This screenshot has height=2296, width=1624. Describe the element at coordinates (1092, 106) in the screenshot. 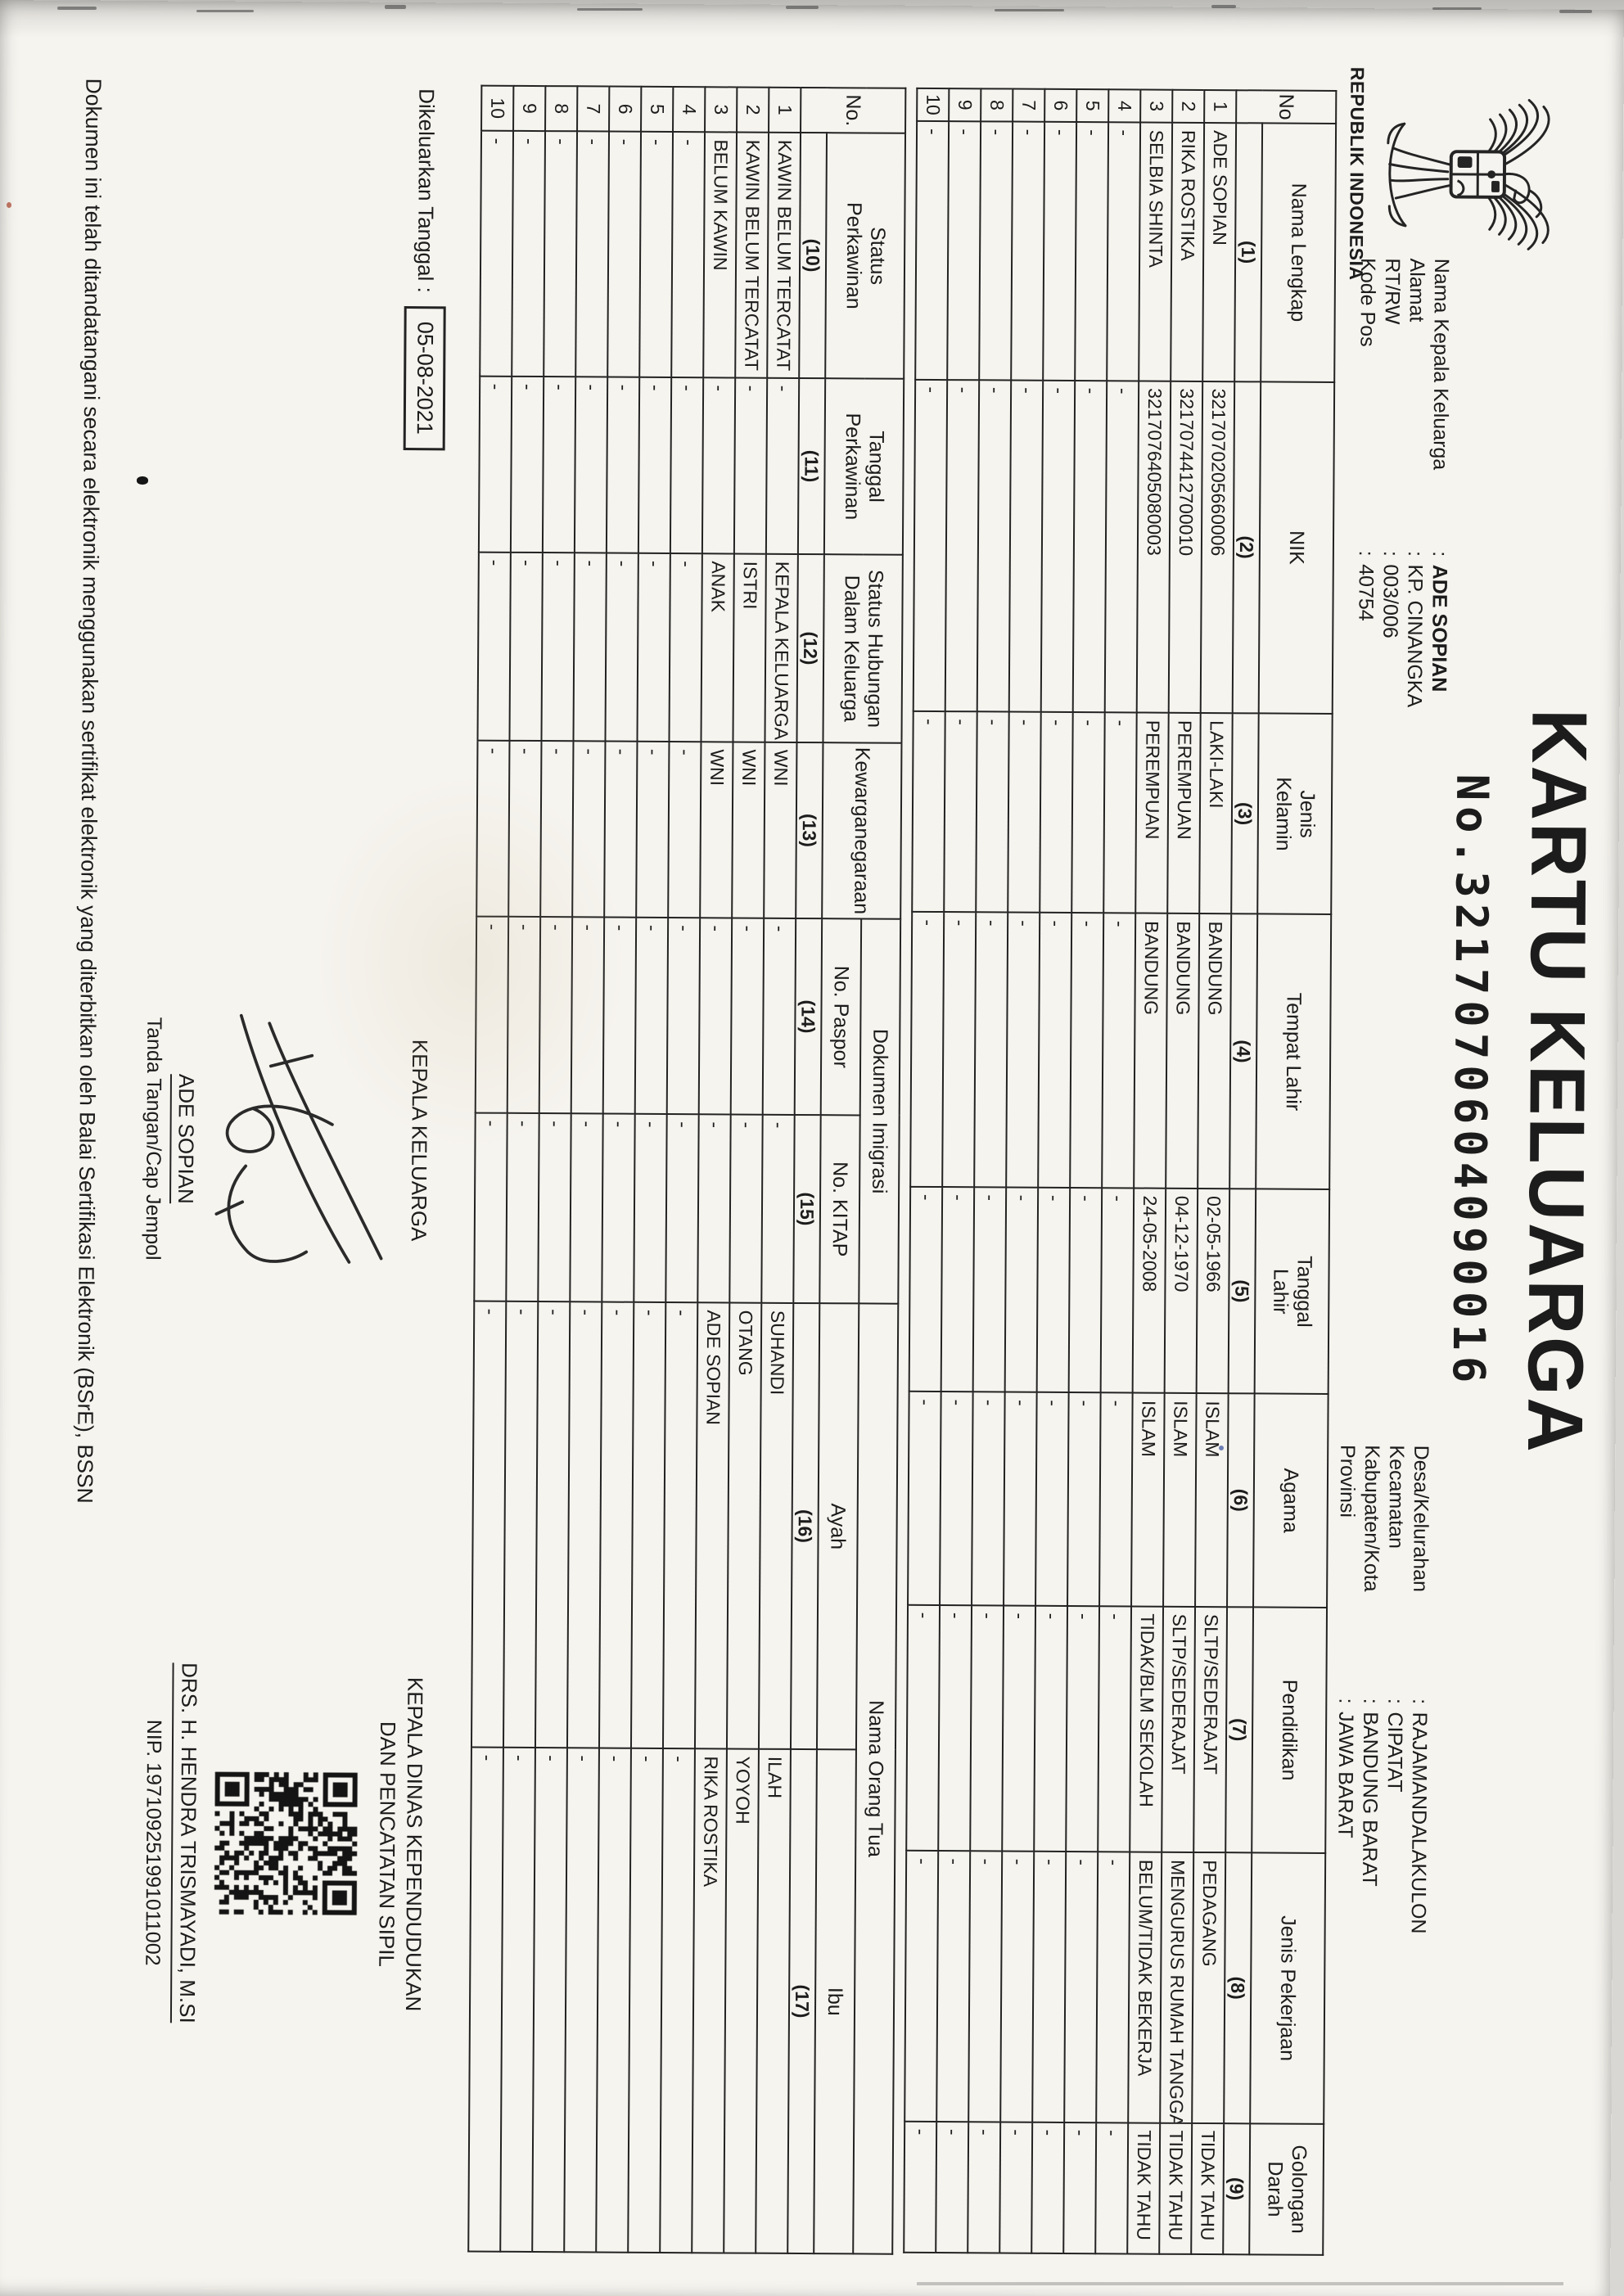

I see `cell-no: 5` at that location.